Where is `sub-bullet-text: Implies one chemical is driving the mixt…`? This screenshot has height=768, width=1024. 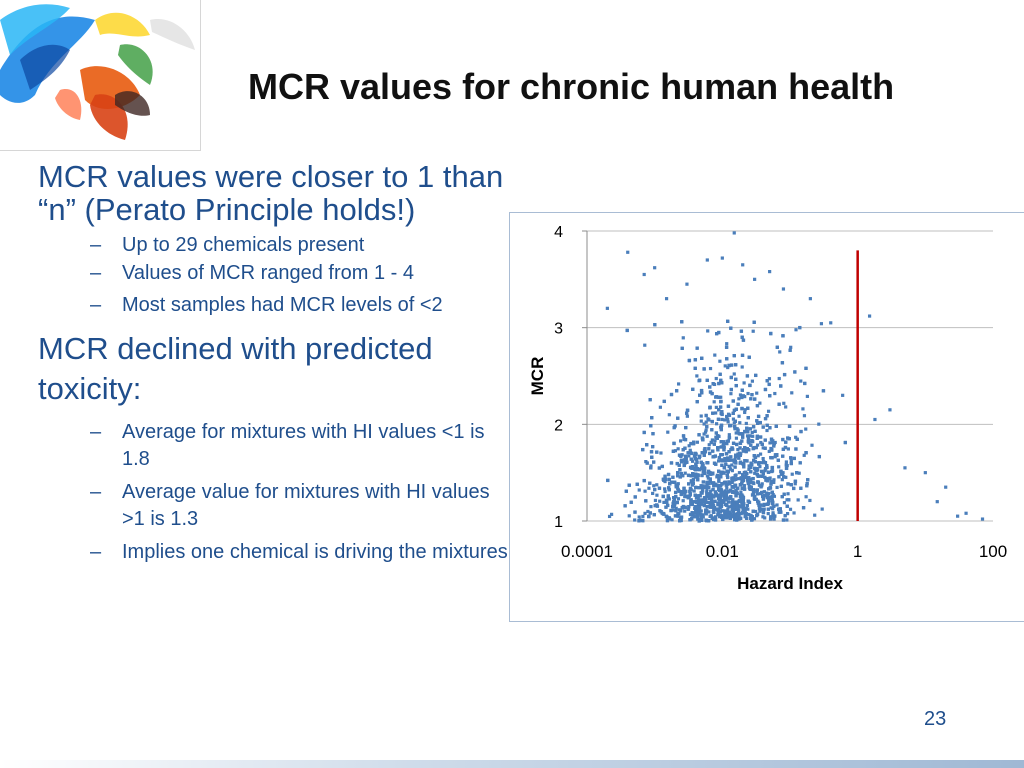 sub-bullet-text: Implies one chemical is driving the mixt… is located at coordinates (315, 552).